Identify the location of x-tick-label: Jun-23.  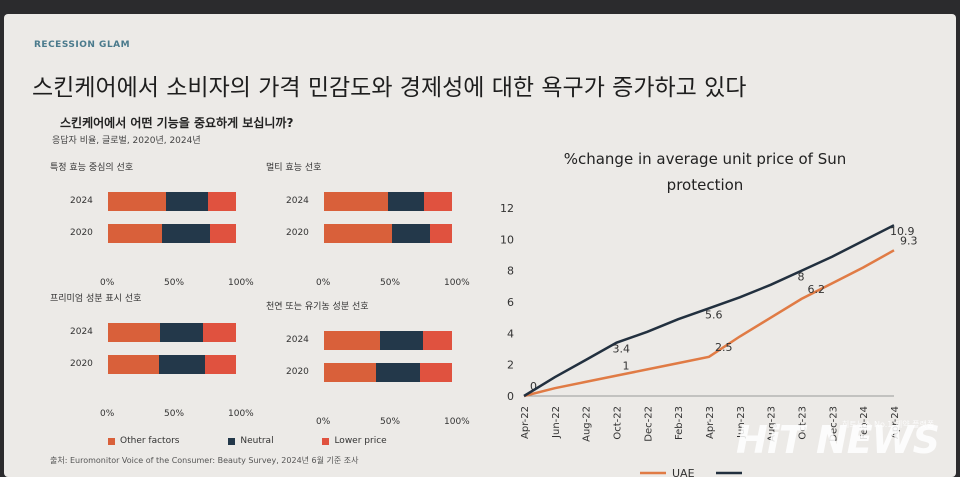
(741, 422).